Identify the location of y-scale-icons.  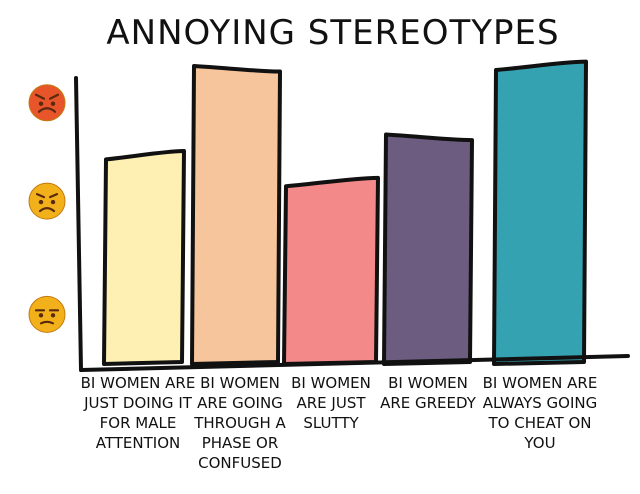
(47, 208).